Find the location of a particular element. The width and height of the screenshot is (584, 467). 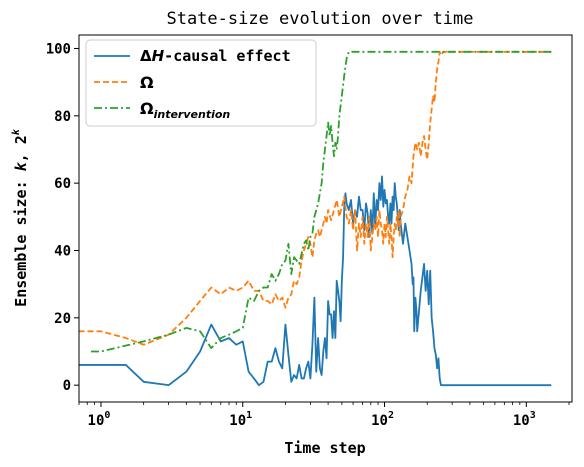

x-tick-label: 10⁰ is located at coordinates (99, 419).